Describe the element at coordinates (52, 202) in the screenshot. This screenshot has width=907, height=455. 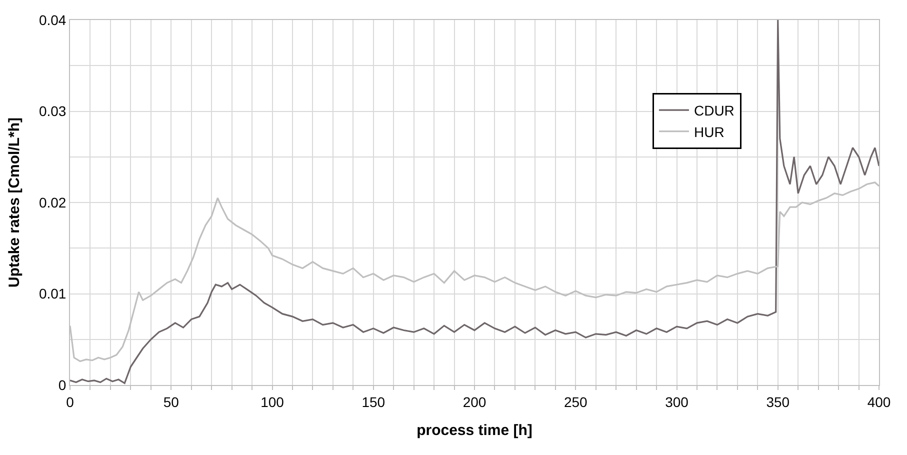
I see `y-tick-label: 0.02` at that location.